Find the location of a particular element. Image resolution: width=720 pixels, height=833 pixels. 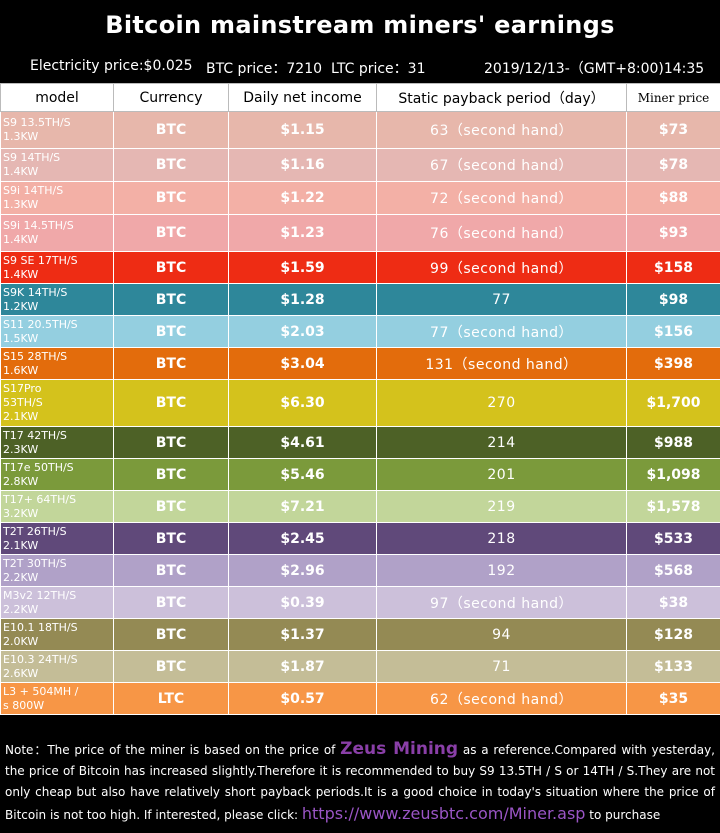

price-cell: $398 is located at coordinates (673, 363).